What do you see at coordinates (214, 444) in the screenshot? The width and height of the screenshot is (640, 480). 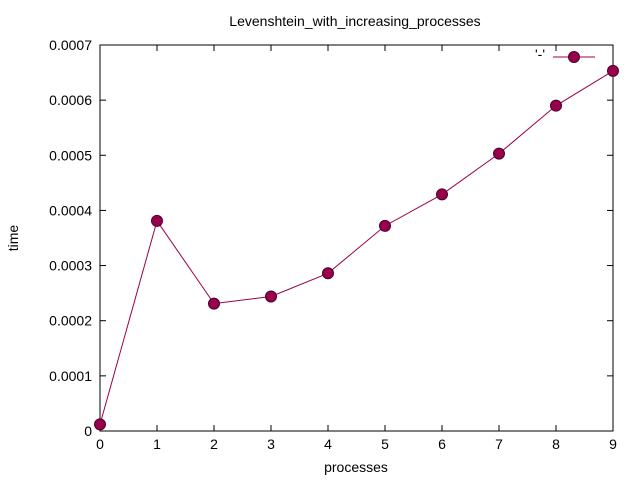 I see `x-tick-label: 2` at bounding box center [214, 444].